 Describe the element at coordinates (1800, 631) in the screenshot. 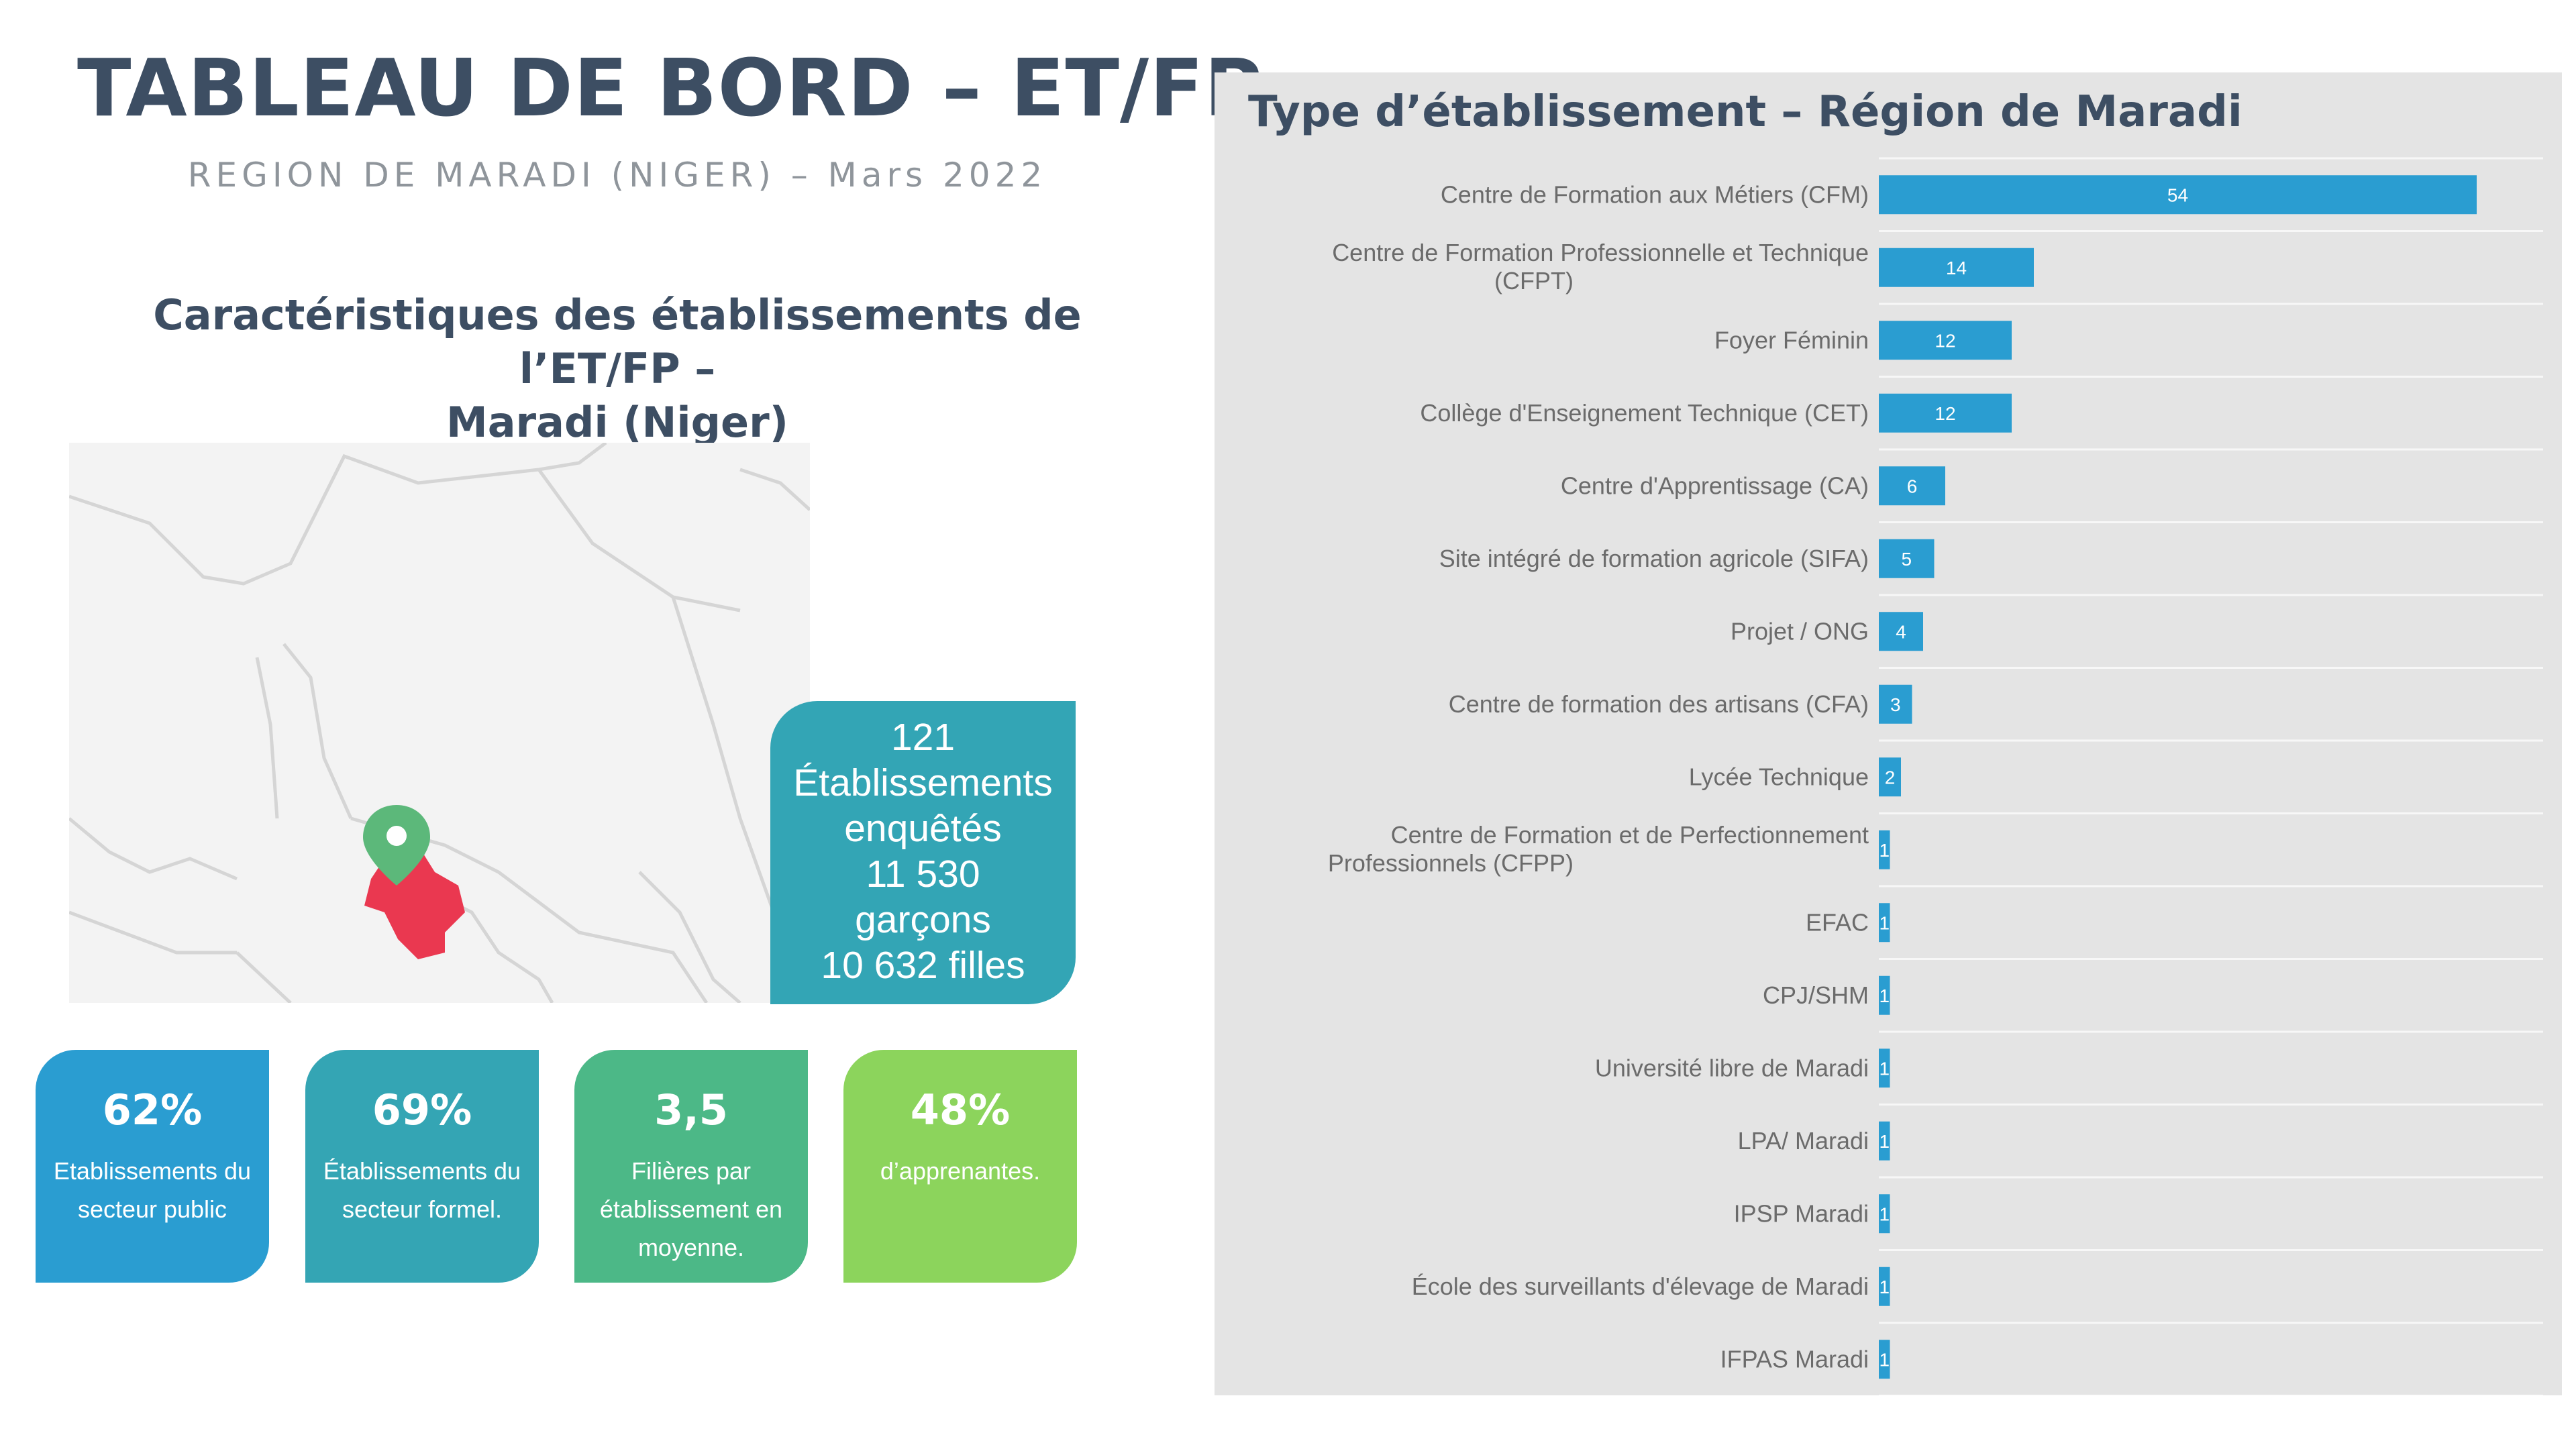

I see `category-label: Projet / ONG` at that location.